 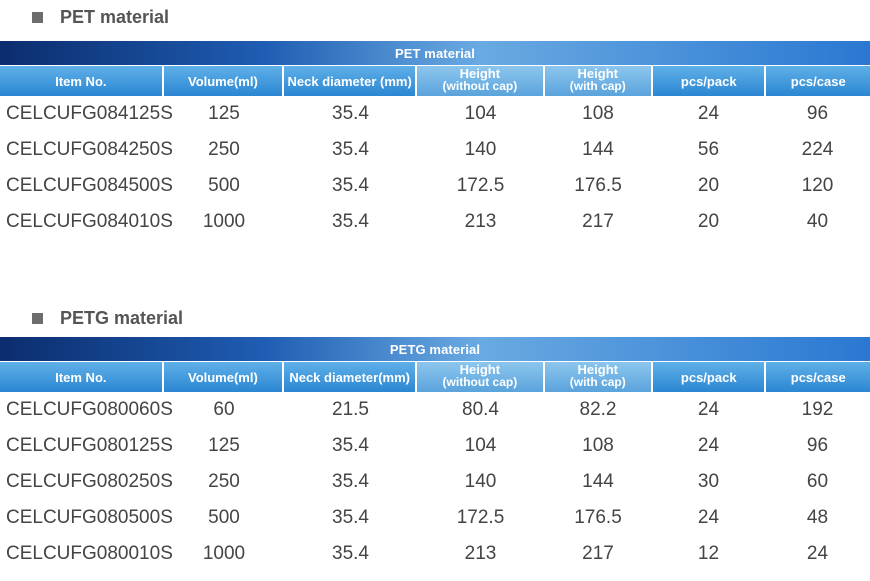 What do you see at coordinates (708, 149) in the screenshot?
I see `pcs-pack-cell: 56` at bounding box center [708, 149].